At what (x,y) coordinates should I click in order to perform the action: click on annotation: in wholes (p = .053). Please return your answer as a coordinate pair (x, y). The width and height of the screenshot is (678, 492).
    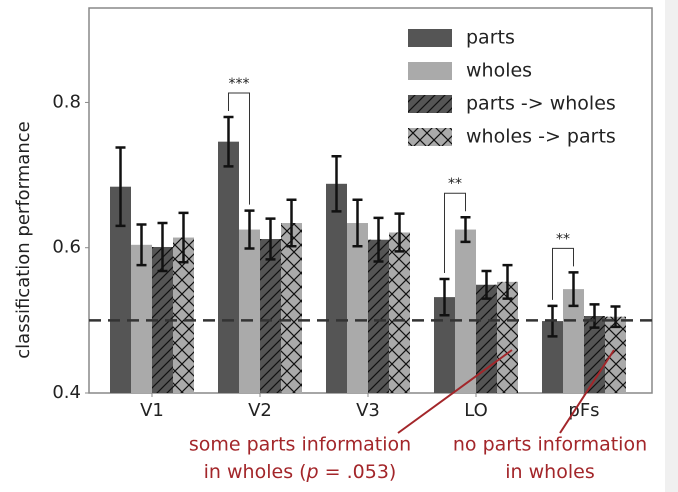
    Looking at the image, I should click on (300, 472).